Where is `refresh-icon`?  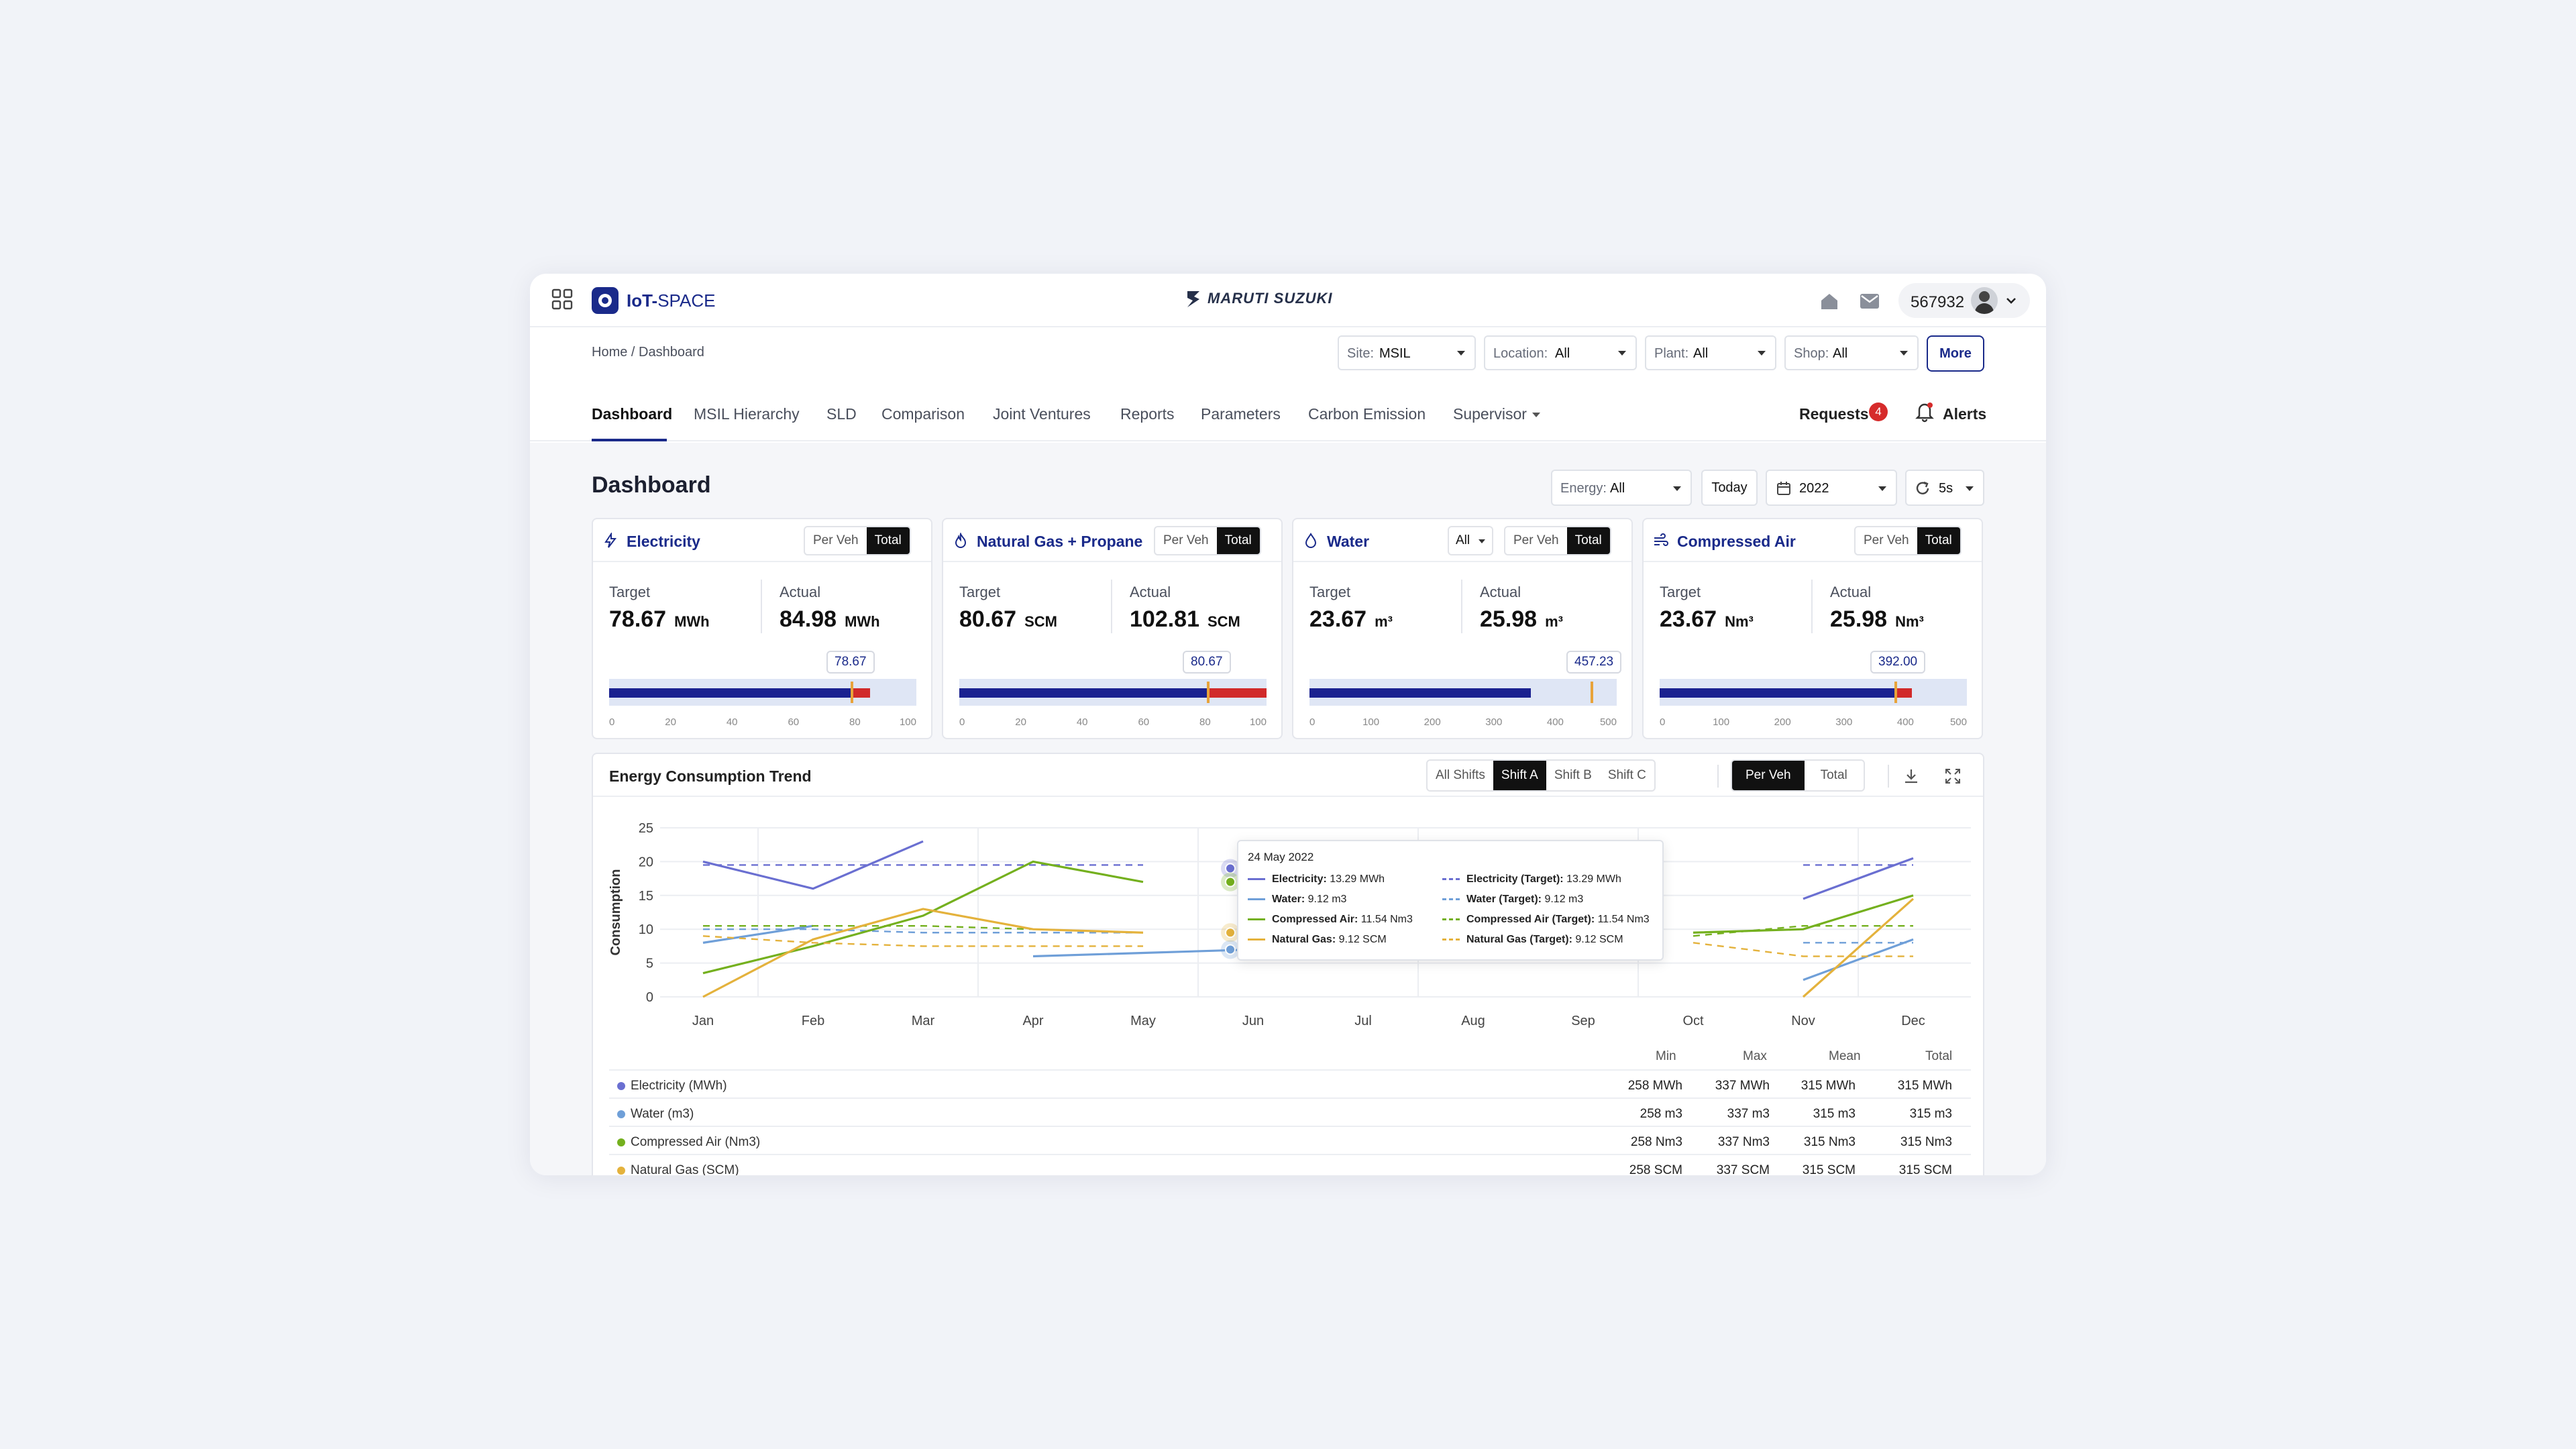 refresh-icon is located at coordinates (1922, 487).